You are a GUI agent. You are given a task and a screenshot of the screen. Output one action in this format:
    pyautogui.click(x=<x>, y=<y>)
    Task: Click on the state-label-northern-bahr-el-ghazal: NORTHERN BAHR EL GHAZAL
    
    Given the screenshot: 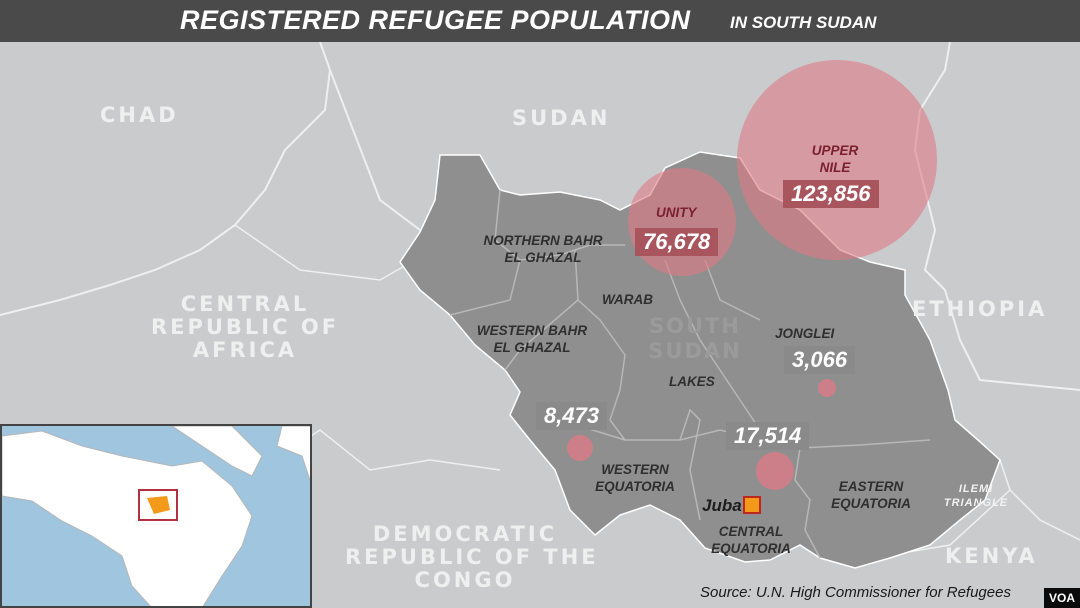 What is the action you would take?
    pyautogui.click(x=543, y=249)
    